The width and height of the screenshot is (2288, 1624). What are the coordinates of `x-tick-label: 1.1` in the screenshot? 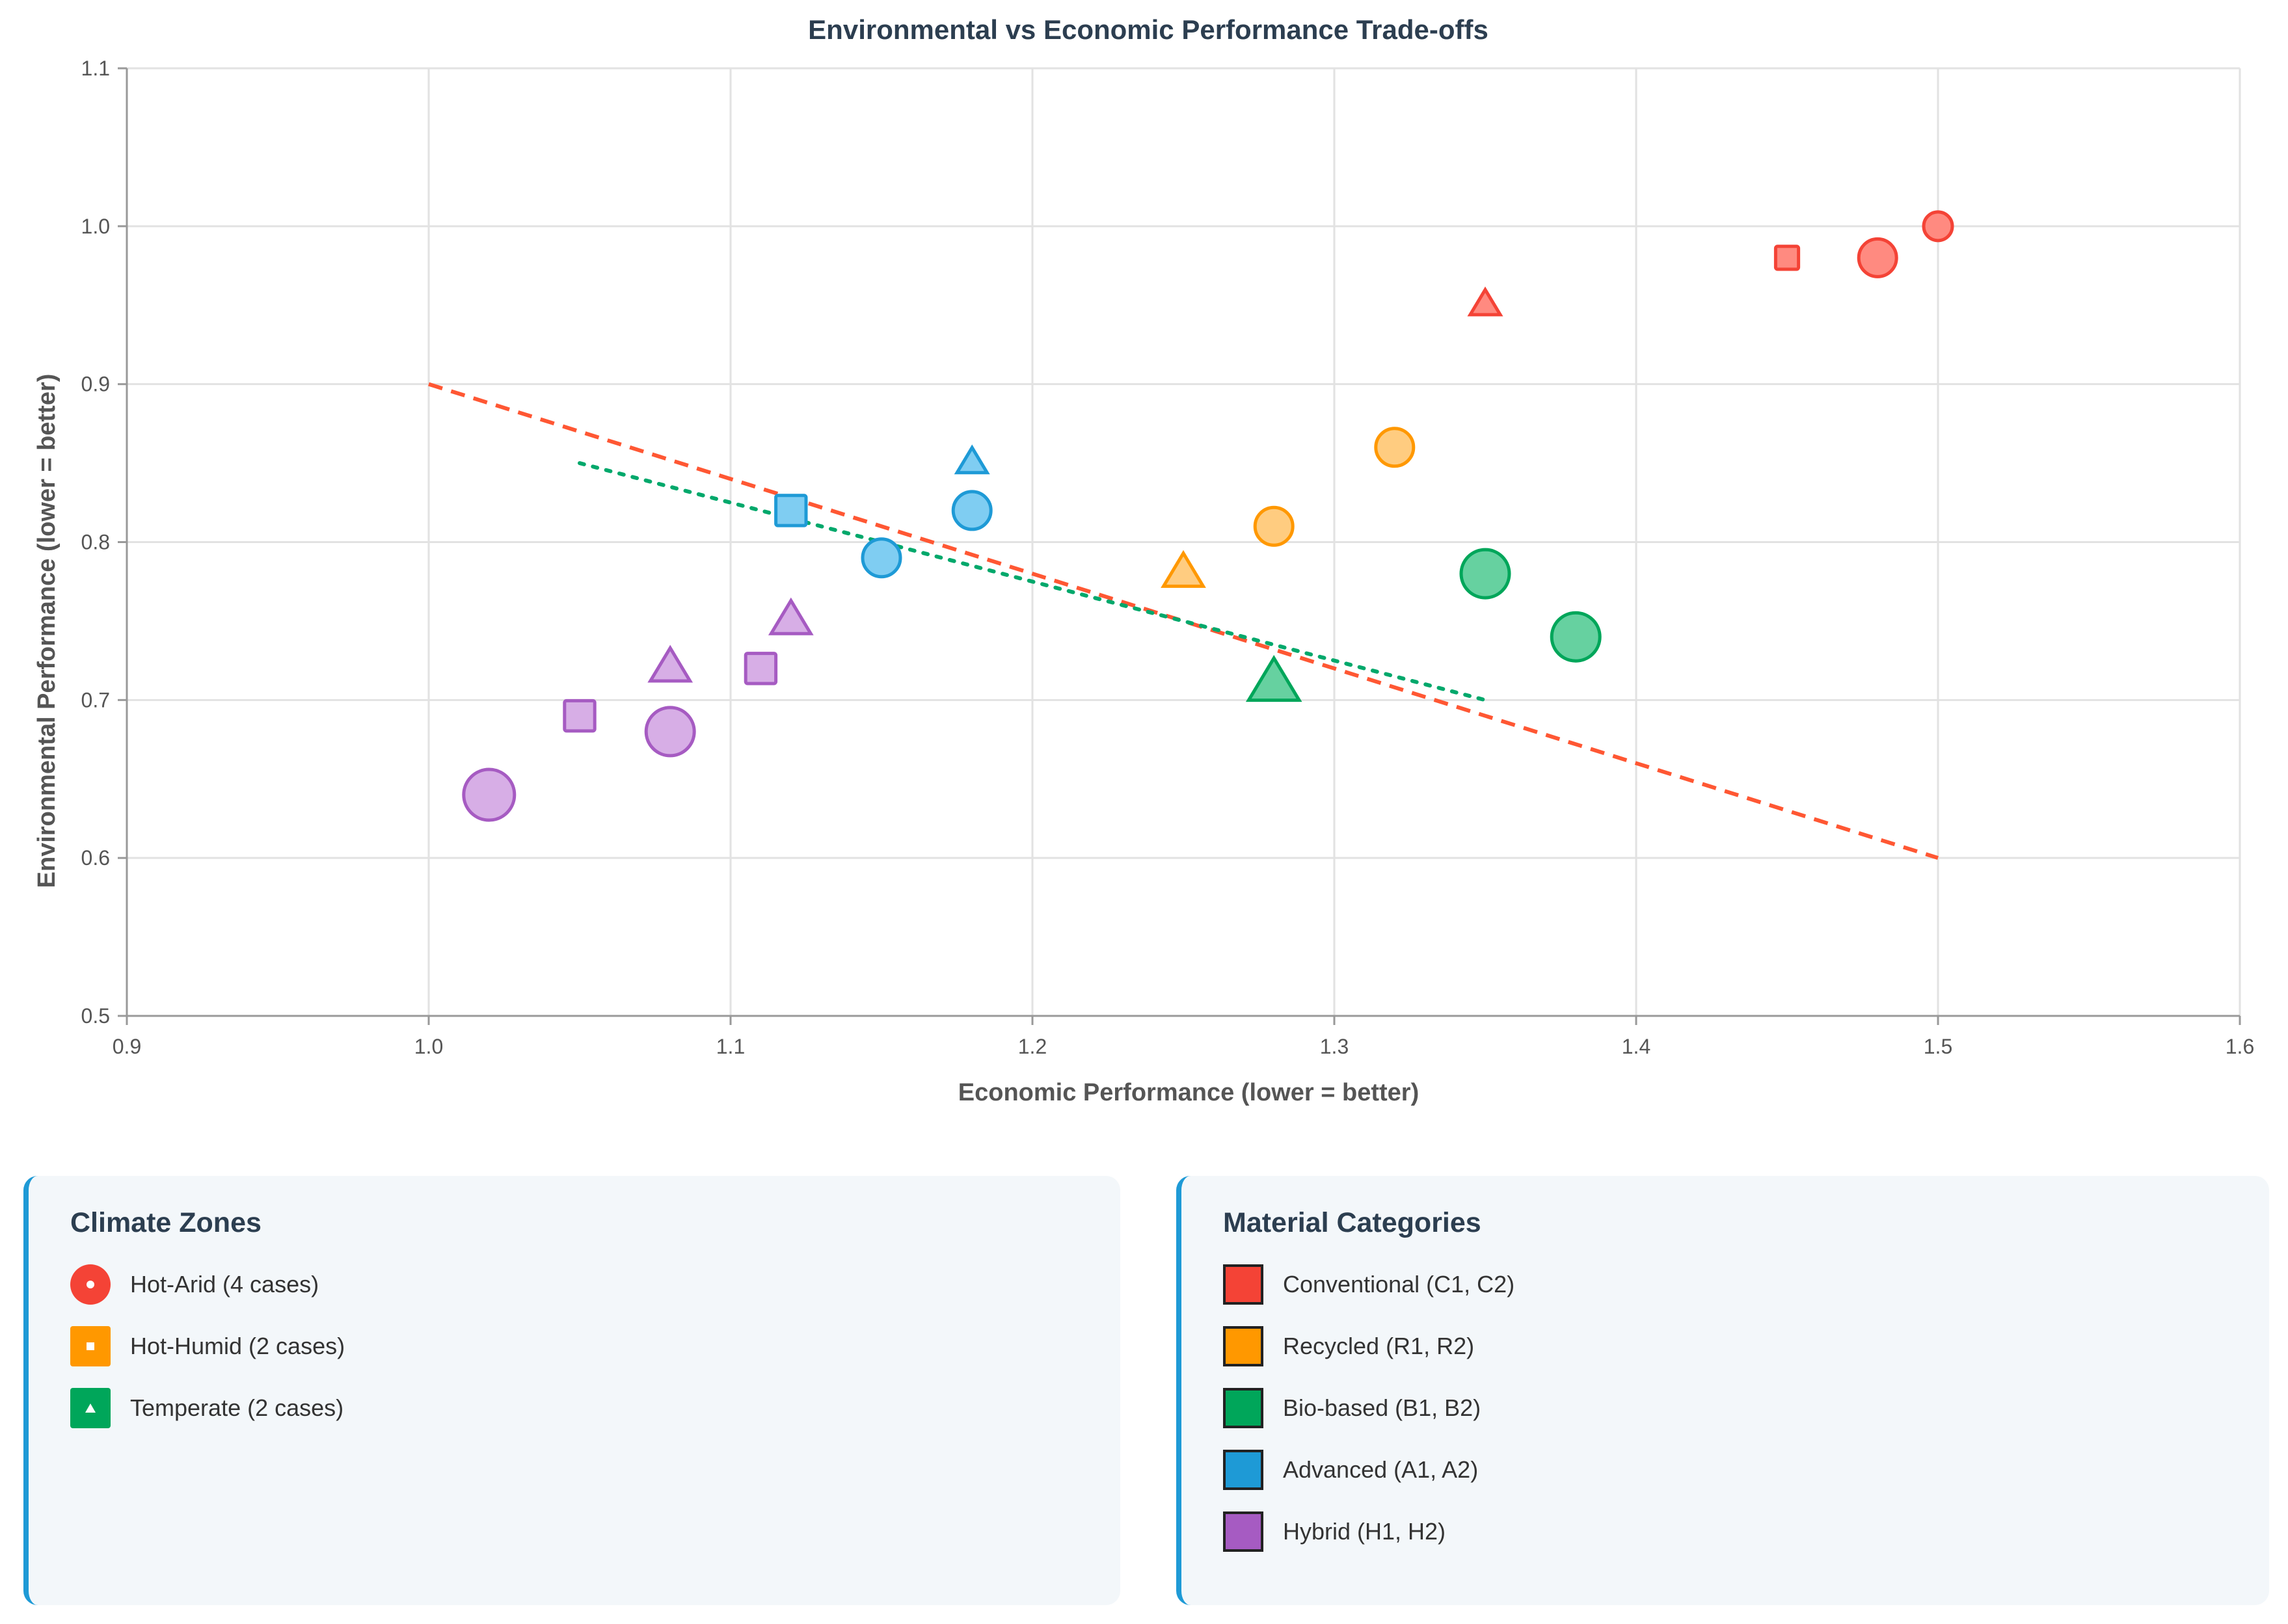 It's located at (730, 1046).